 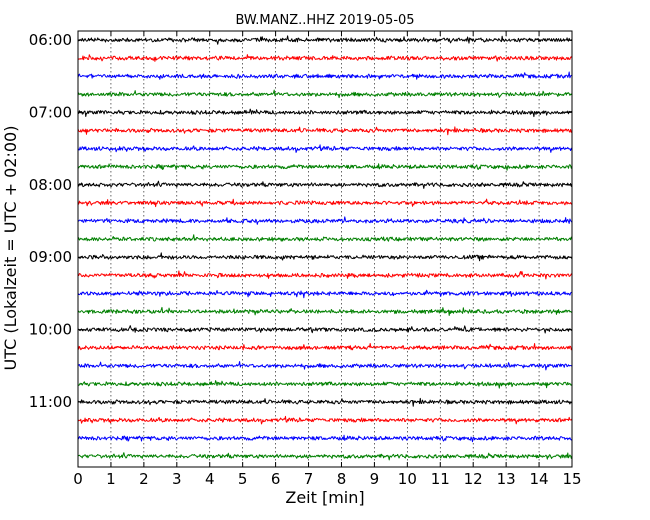 I want to click on x-tick-label: 5, so click(x=243, y=479).